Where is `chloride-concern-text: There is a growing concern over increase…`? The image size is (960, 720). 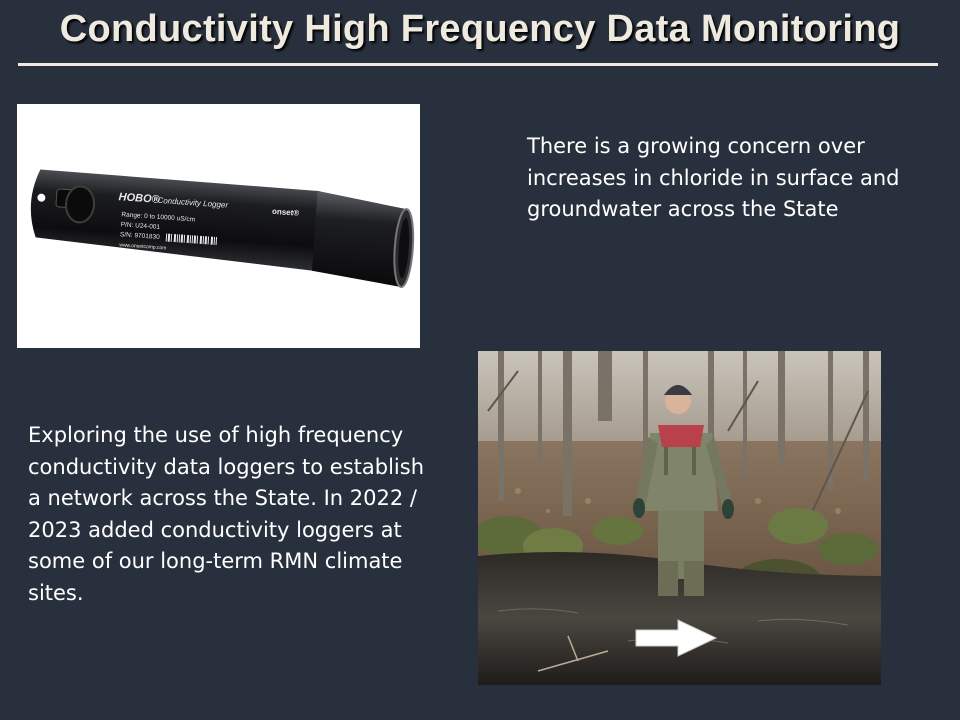 chloride-concern-text: There is a growing concern over increase… is located at coordinates (713, 177).